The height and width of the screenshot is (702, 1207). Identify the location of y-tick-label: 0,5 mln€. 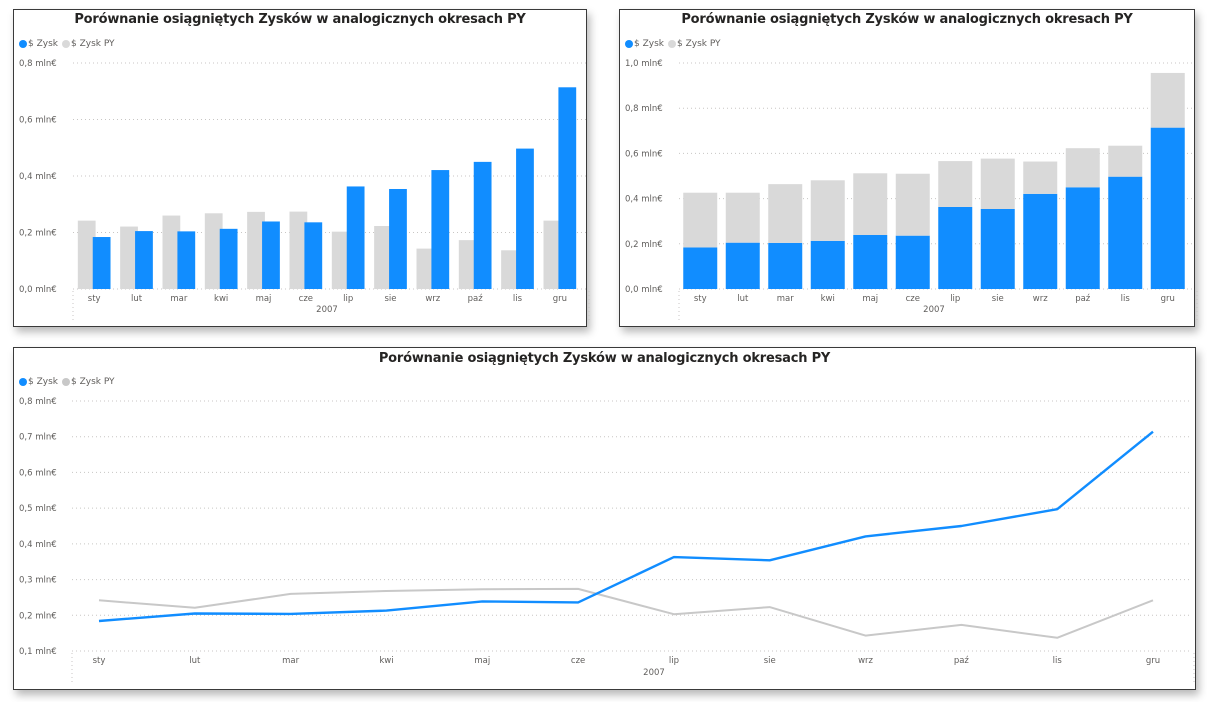
(38, 509).